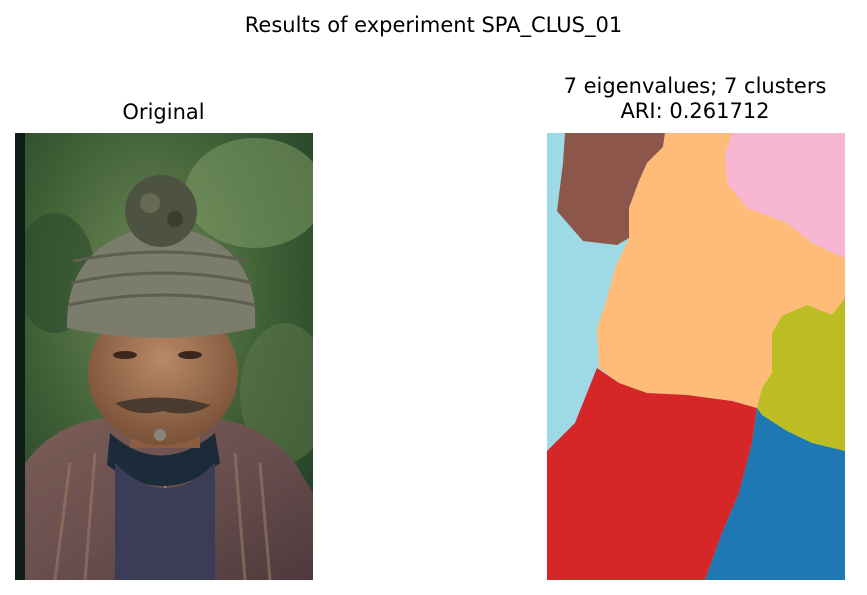 Image resolution: width=867 pixels, height=595 pixels. I want to click on cluster-region-brown, so click(611, 189).